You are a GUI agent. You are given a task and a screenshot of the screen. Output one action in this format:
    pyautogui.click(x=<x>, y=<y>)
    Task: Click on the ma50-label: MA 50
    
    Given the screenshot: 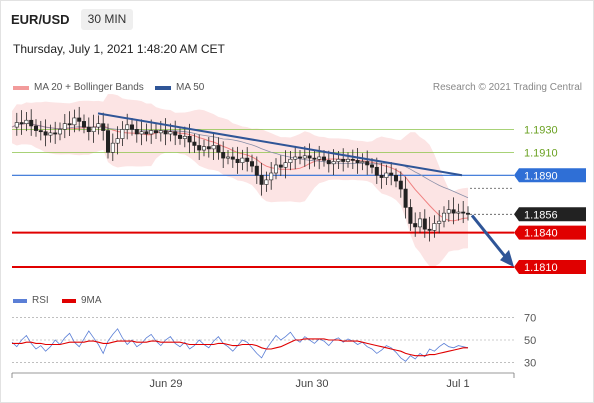 What is the action you would take?
    pyautogui.click(x=190, y=87)
    